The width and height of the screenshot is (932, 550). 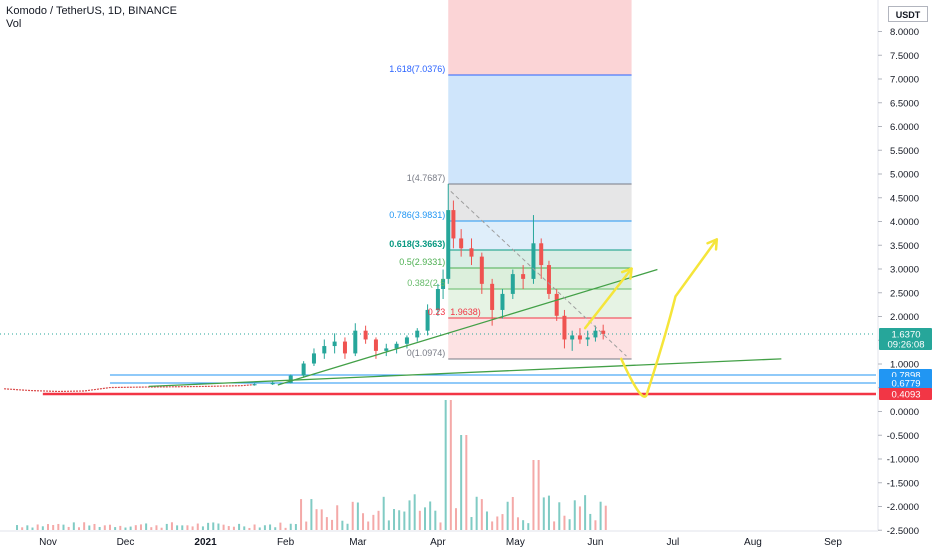 What do you see at coordinates (753, 542) in the screenshot?
I see `x-tick-label: Aug` at bounding box center [753, 542].